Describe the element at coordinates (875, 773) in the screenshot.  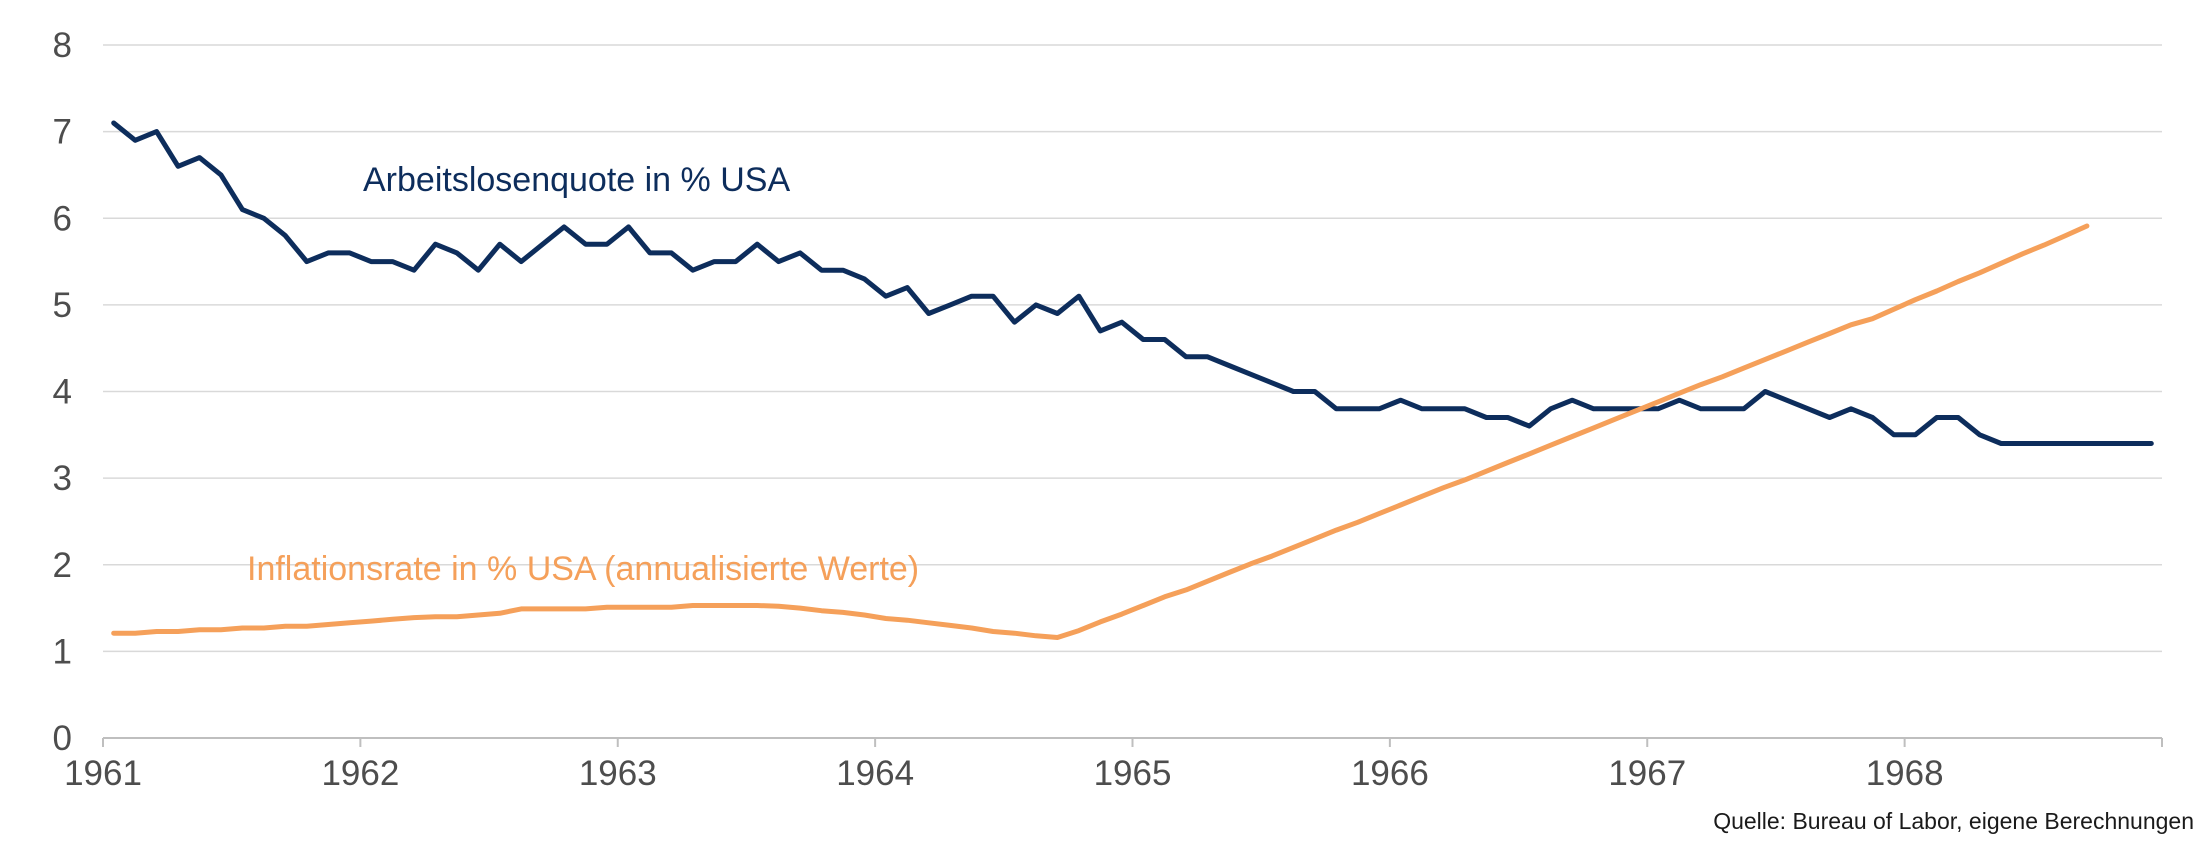
I see `x-tick-label: 1964` at that location.